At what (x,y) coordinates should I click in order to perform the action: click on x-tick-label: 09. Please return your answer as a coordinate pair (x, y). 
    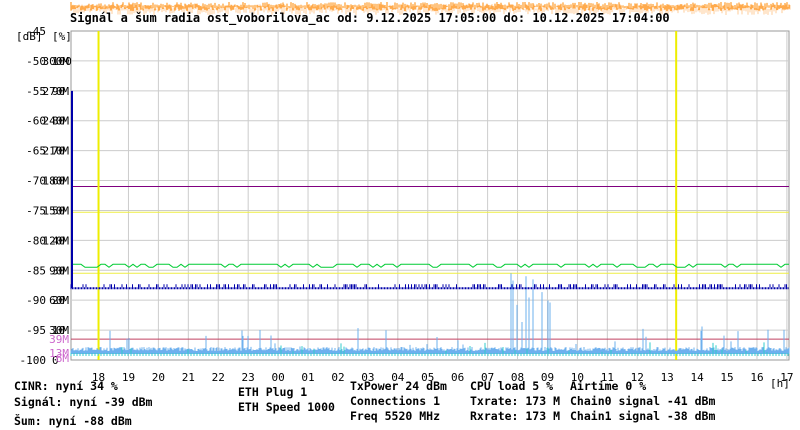
    Looking at the image, I should click on (547, 377).